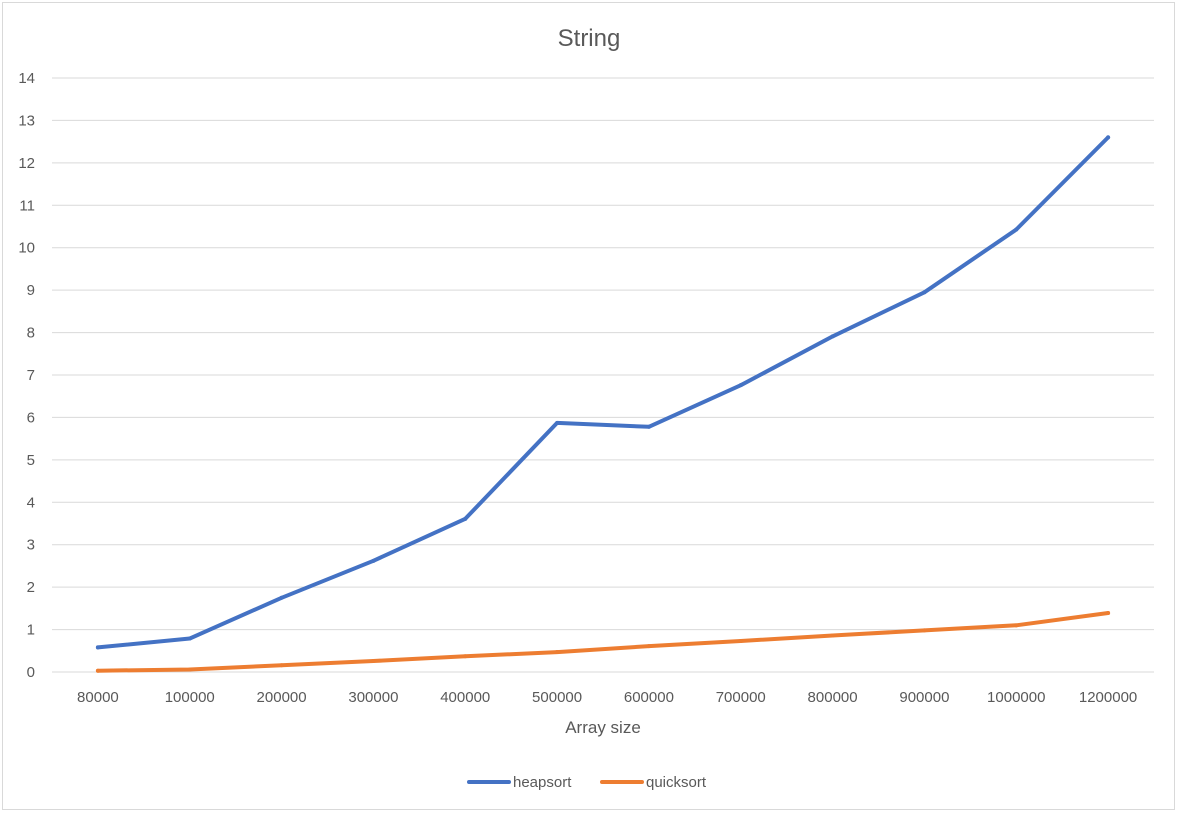 This screenshot has height=814, width=1179. I want to click on y-tick-label: 12, so click(26, 163).